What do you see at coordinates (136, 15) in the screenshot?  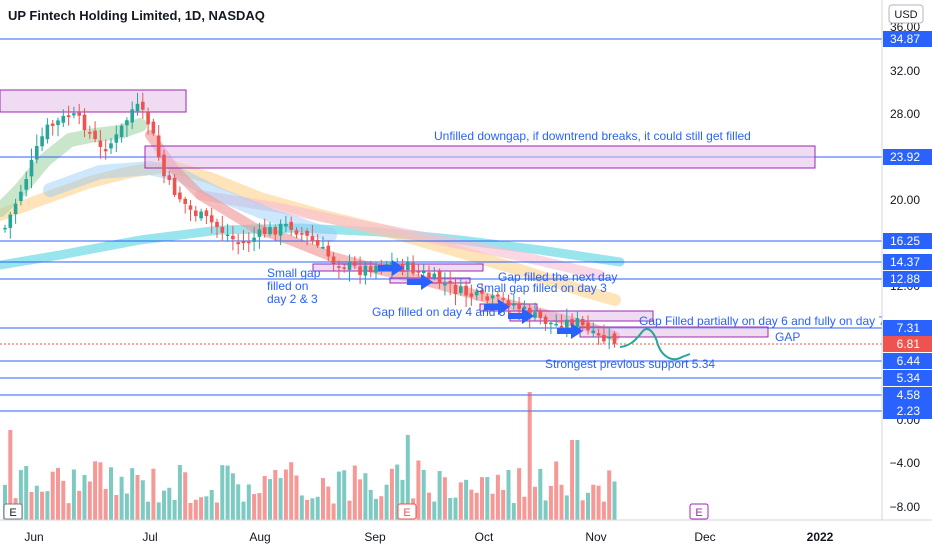 I see `chart-title: UP Fintech Holding Limited, 1D, NASDAQ` at bounding box center [136, 15].